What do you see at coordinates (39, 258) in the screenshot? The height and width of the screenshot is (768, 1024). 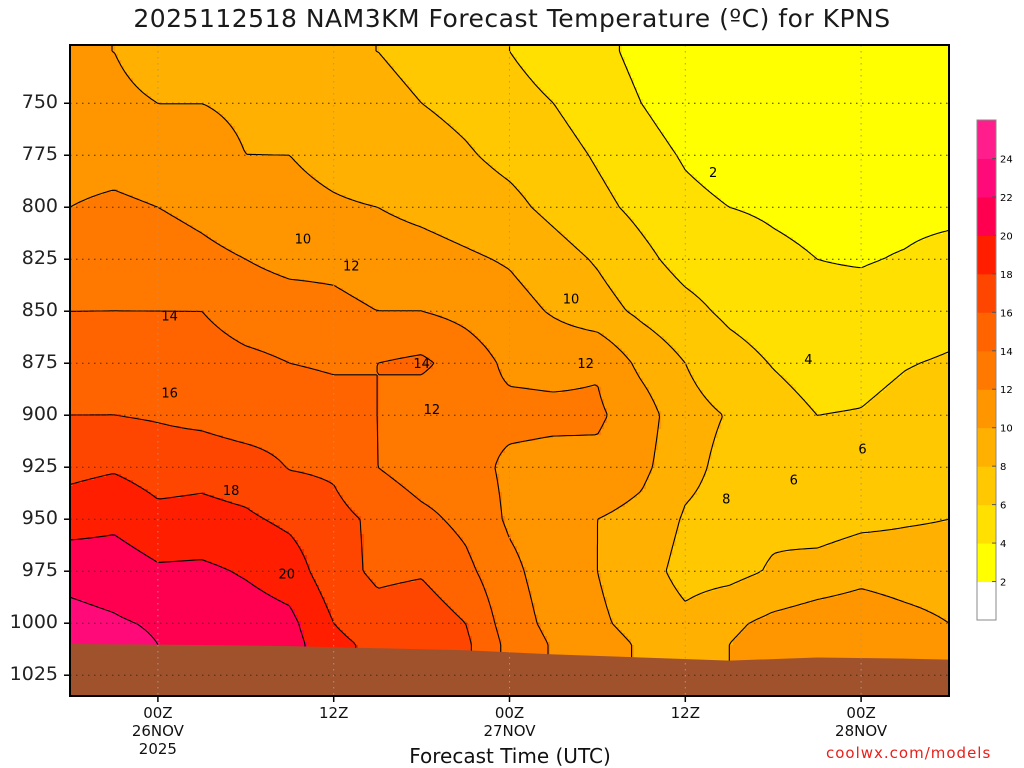 I see `y-tick-label: 825` at bounding box center [39, 258].